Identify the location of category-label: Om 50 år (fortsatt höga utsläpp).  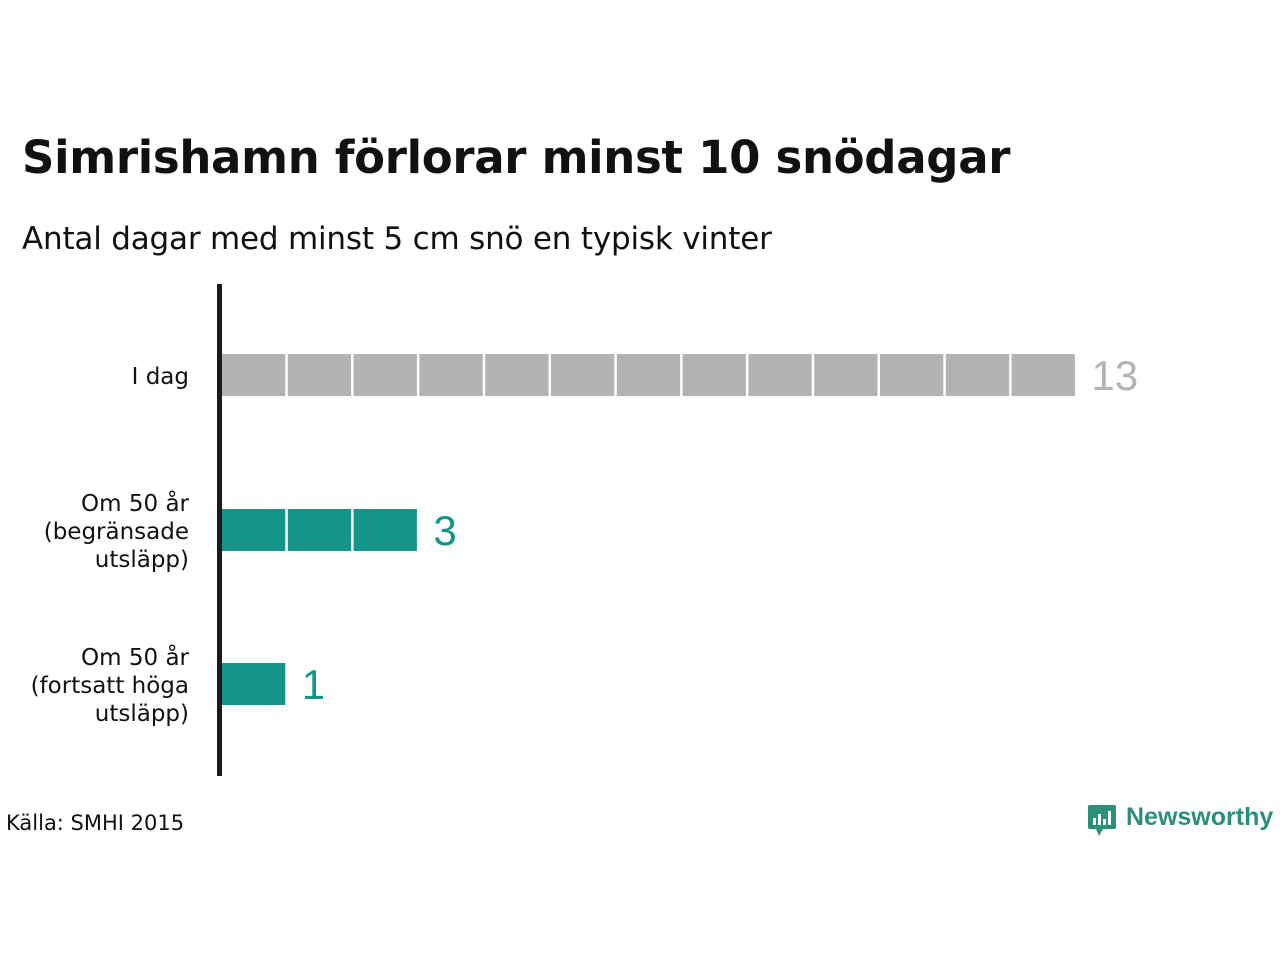
(110, 685).